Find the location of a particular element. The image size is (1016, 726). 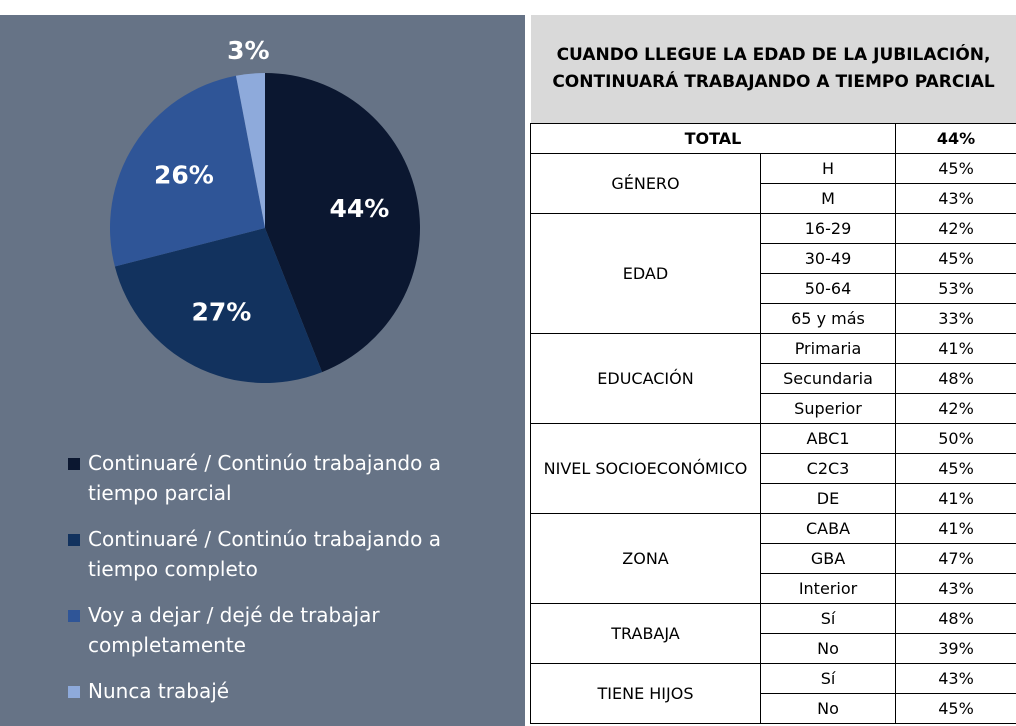

row-label: 30-49 is located at coordinates (828, 258).